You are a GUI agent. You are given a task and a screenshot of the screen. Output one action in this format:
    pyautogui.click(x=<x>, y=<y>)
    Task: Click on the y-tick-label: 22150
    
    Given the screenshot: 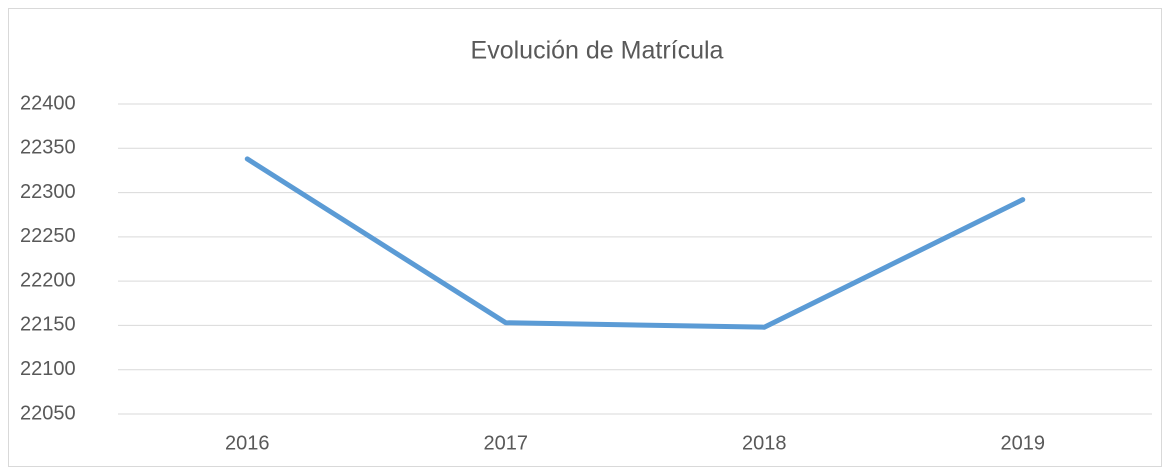 What is the action you would take?
    pyautogui.click(x=48, y=325)
    